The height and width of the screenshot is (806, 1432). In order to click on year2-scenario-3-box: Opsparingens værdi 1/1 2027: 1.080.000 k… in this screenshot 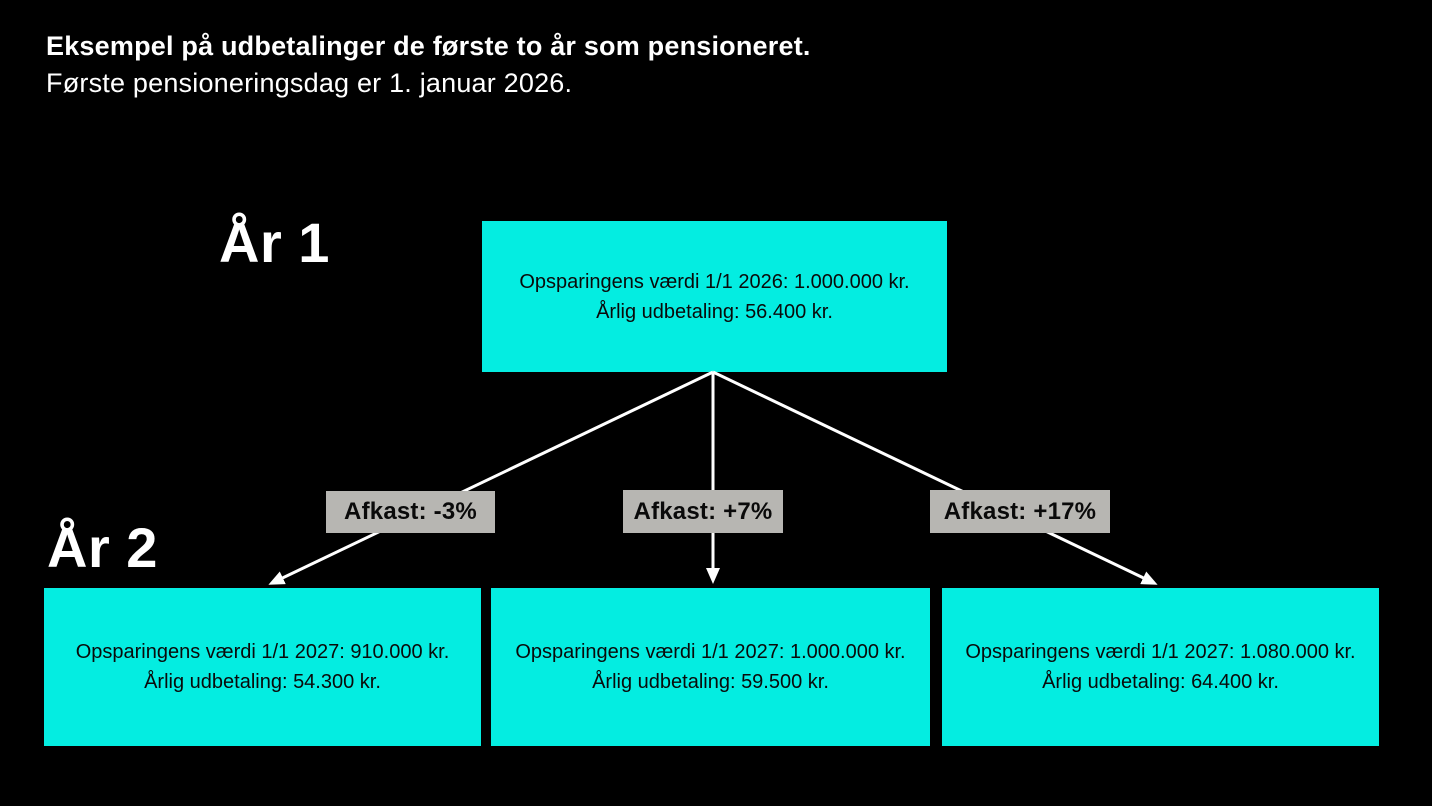, I will do `click(1160, 667)`.